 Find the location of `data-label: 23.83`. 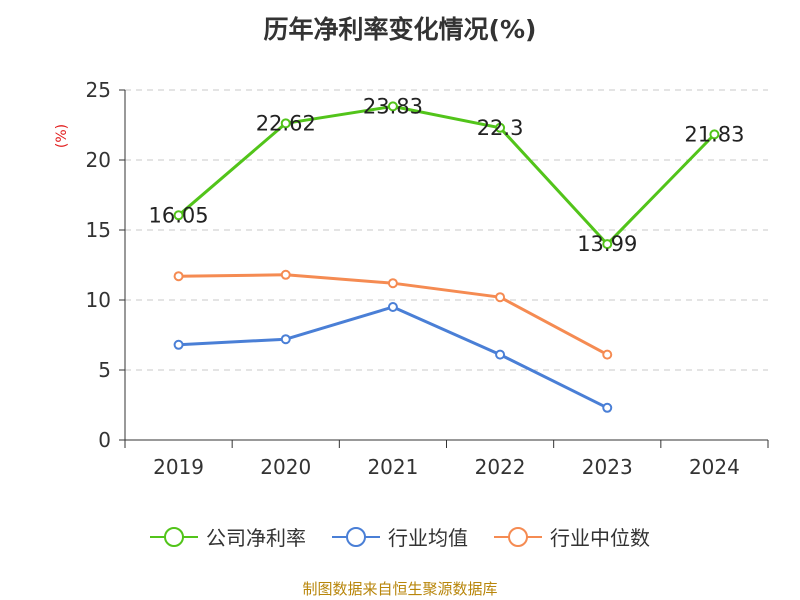

data-label: 23.83 is located at coordinates (393, 106).